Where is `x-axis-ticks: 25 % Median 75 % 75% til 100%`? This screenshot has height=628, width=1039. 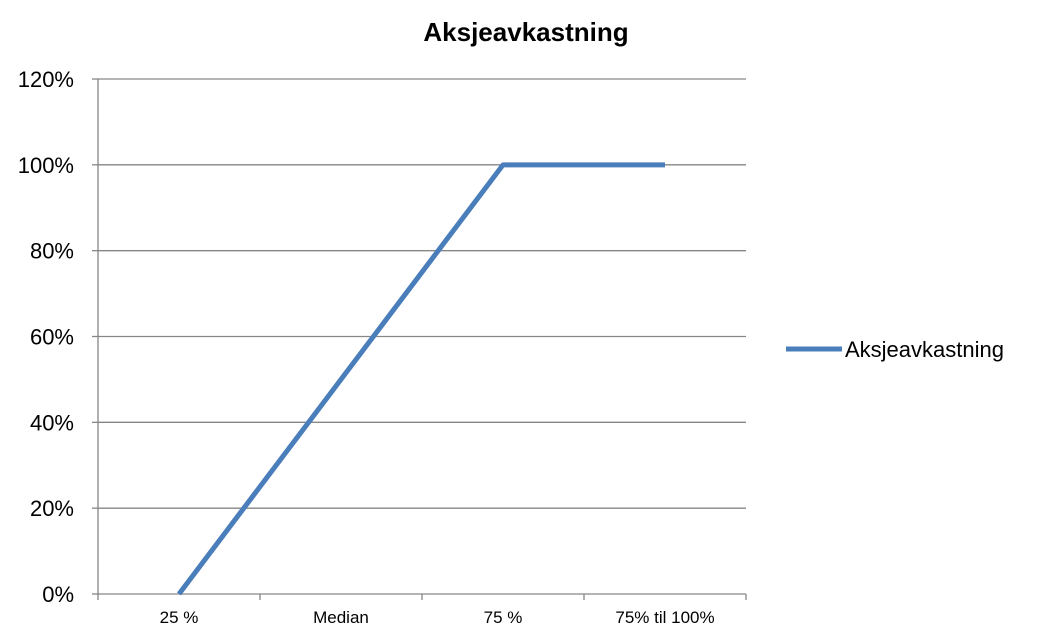 x-axis-ticks: 25 % Median 75 % 75% til 100% is located at coordinates (422, 610).